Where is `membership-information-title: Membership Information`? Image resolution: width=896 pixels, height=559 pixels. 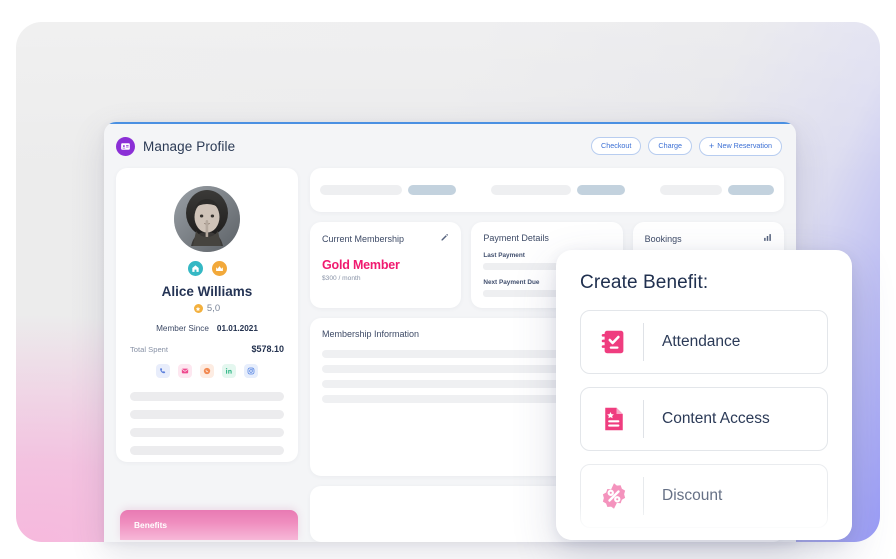 membership-information-title: Membership Information is located at coordinates (371, 334).